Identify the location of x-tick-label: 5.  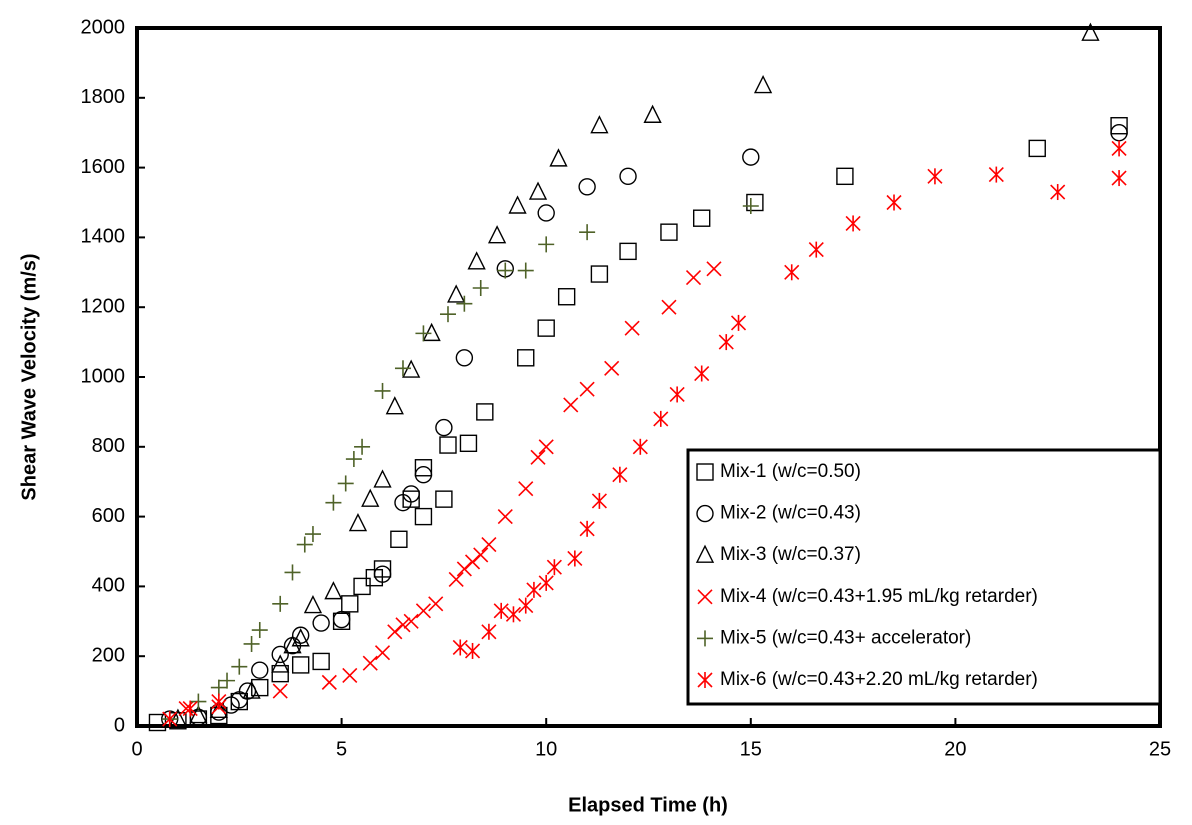
(341, 749).